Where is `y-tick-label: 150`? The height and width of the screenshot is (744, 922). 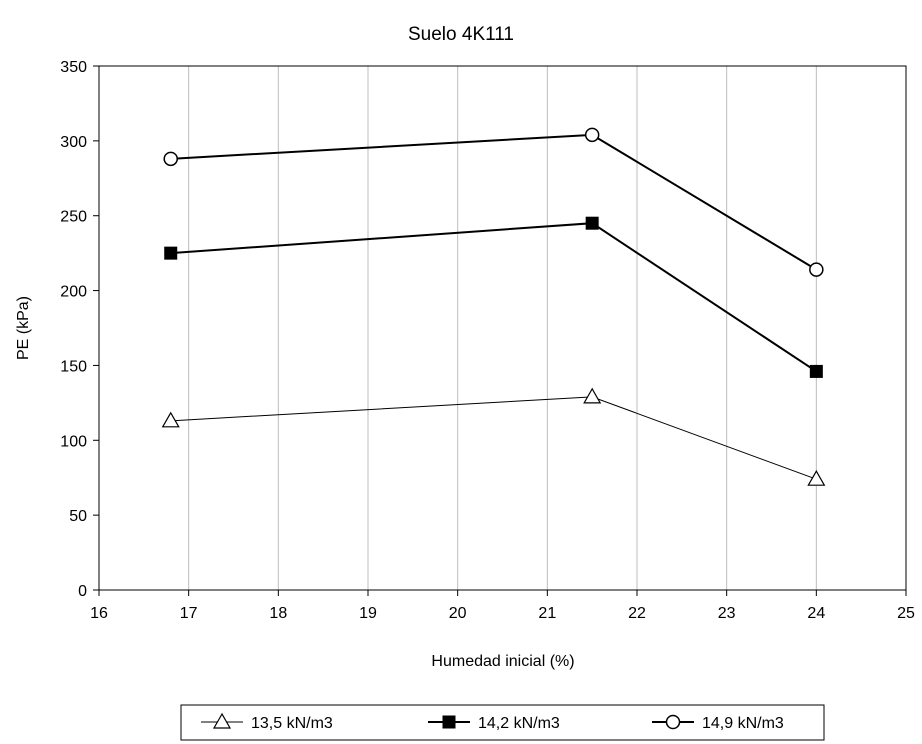
y-tick-label: 150 is located at coordinates (73, 366).